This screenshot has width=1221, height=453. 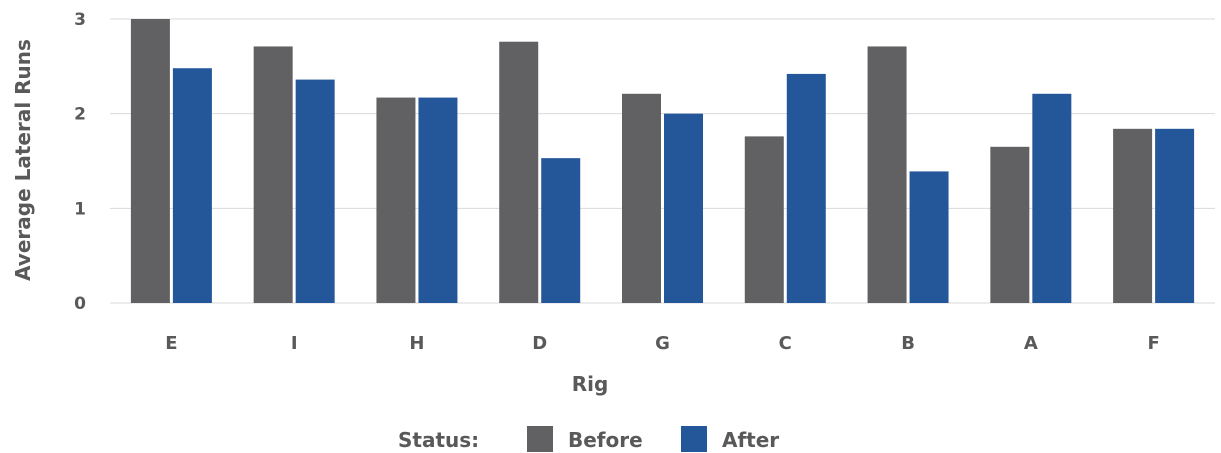 I want to click on bar-after-a, so click(x=1052, y=198).